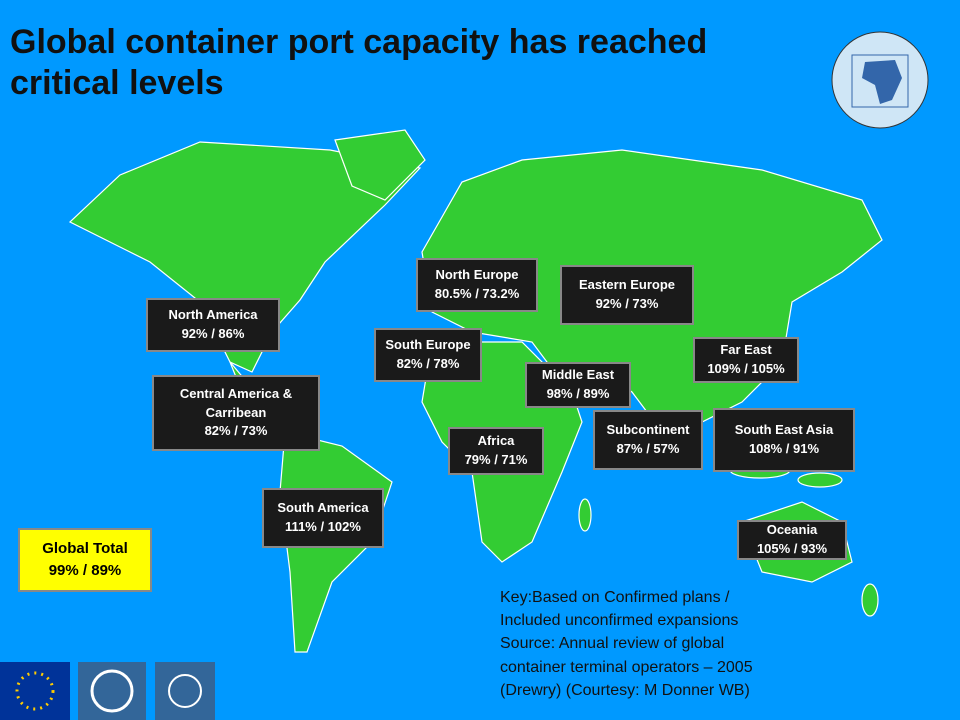 Image resolution: width=960 pixels, height=720 pixels. Describe the element at coordinates (784, 448) in the screenshot. I see `region-label-line: 108% / 91%` at that location.